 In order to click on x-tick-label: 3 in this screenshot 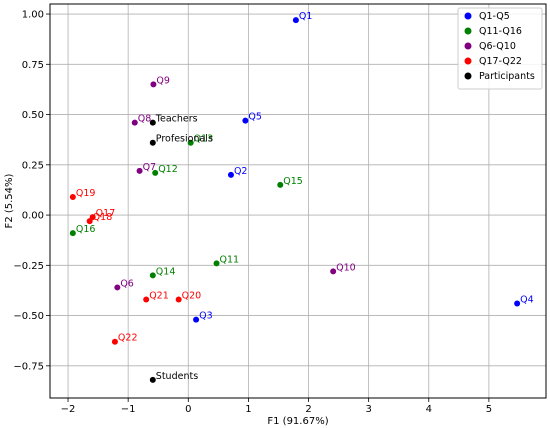, I will do `click(368, 409)`.